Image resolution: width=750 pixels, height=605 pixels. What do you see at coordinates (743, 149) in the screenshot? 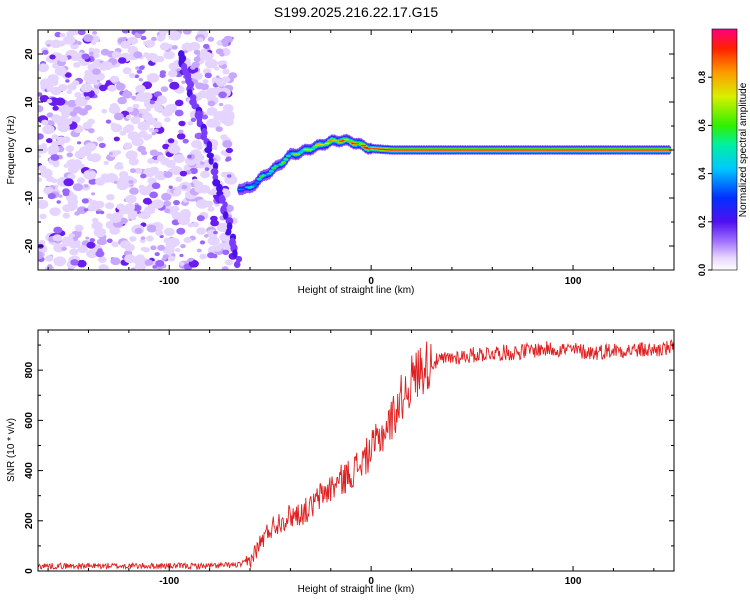
I see `colorbar-label: Normalized spectral amplitude` at bounding box center [743, 149].